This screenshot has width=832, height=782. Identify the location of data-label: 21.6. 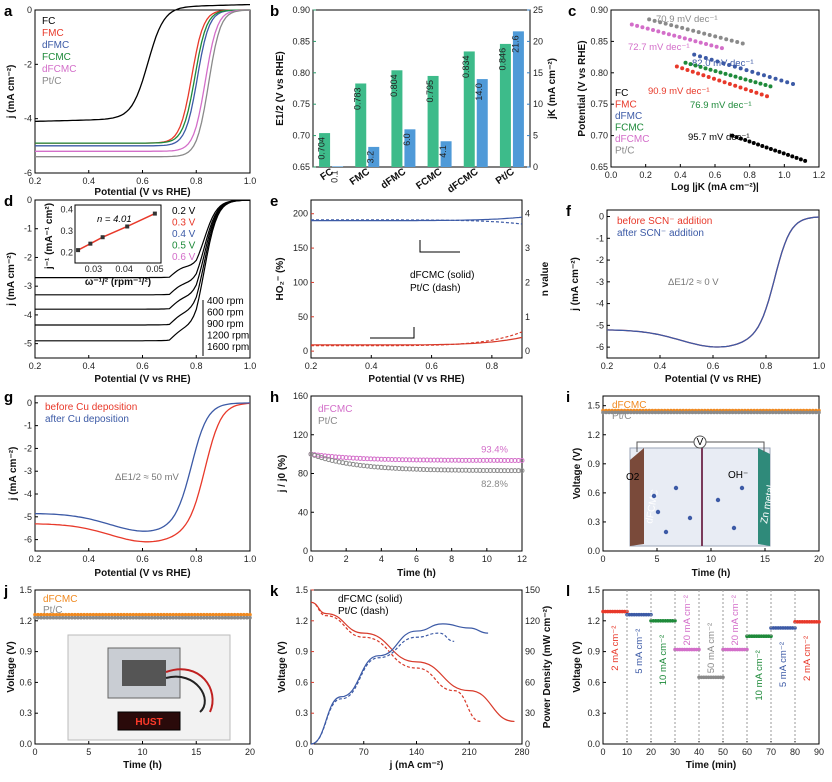
(515, 44).